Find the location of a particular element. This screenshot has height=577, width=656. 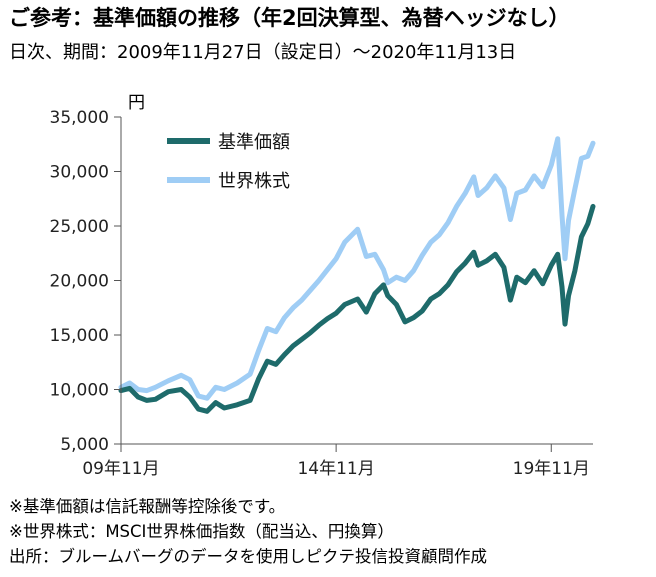

chart-title: ご参考：基準価額の推移（年2回決算型、為替ヘッジなし） is located at coordinates (289, 18).